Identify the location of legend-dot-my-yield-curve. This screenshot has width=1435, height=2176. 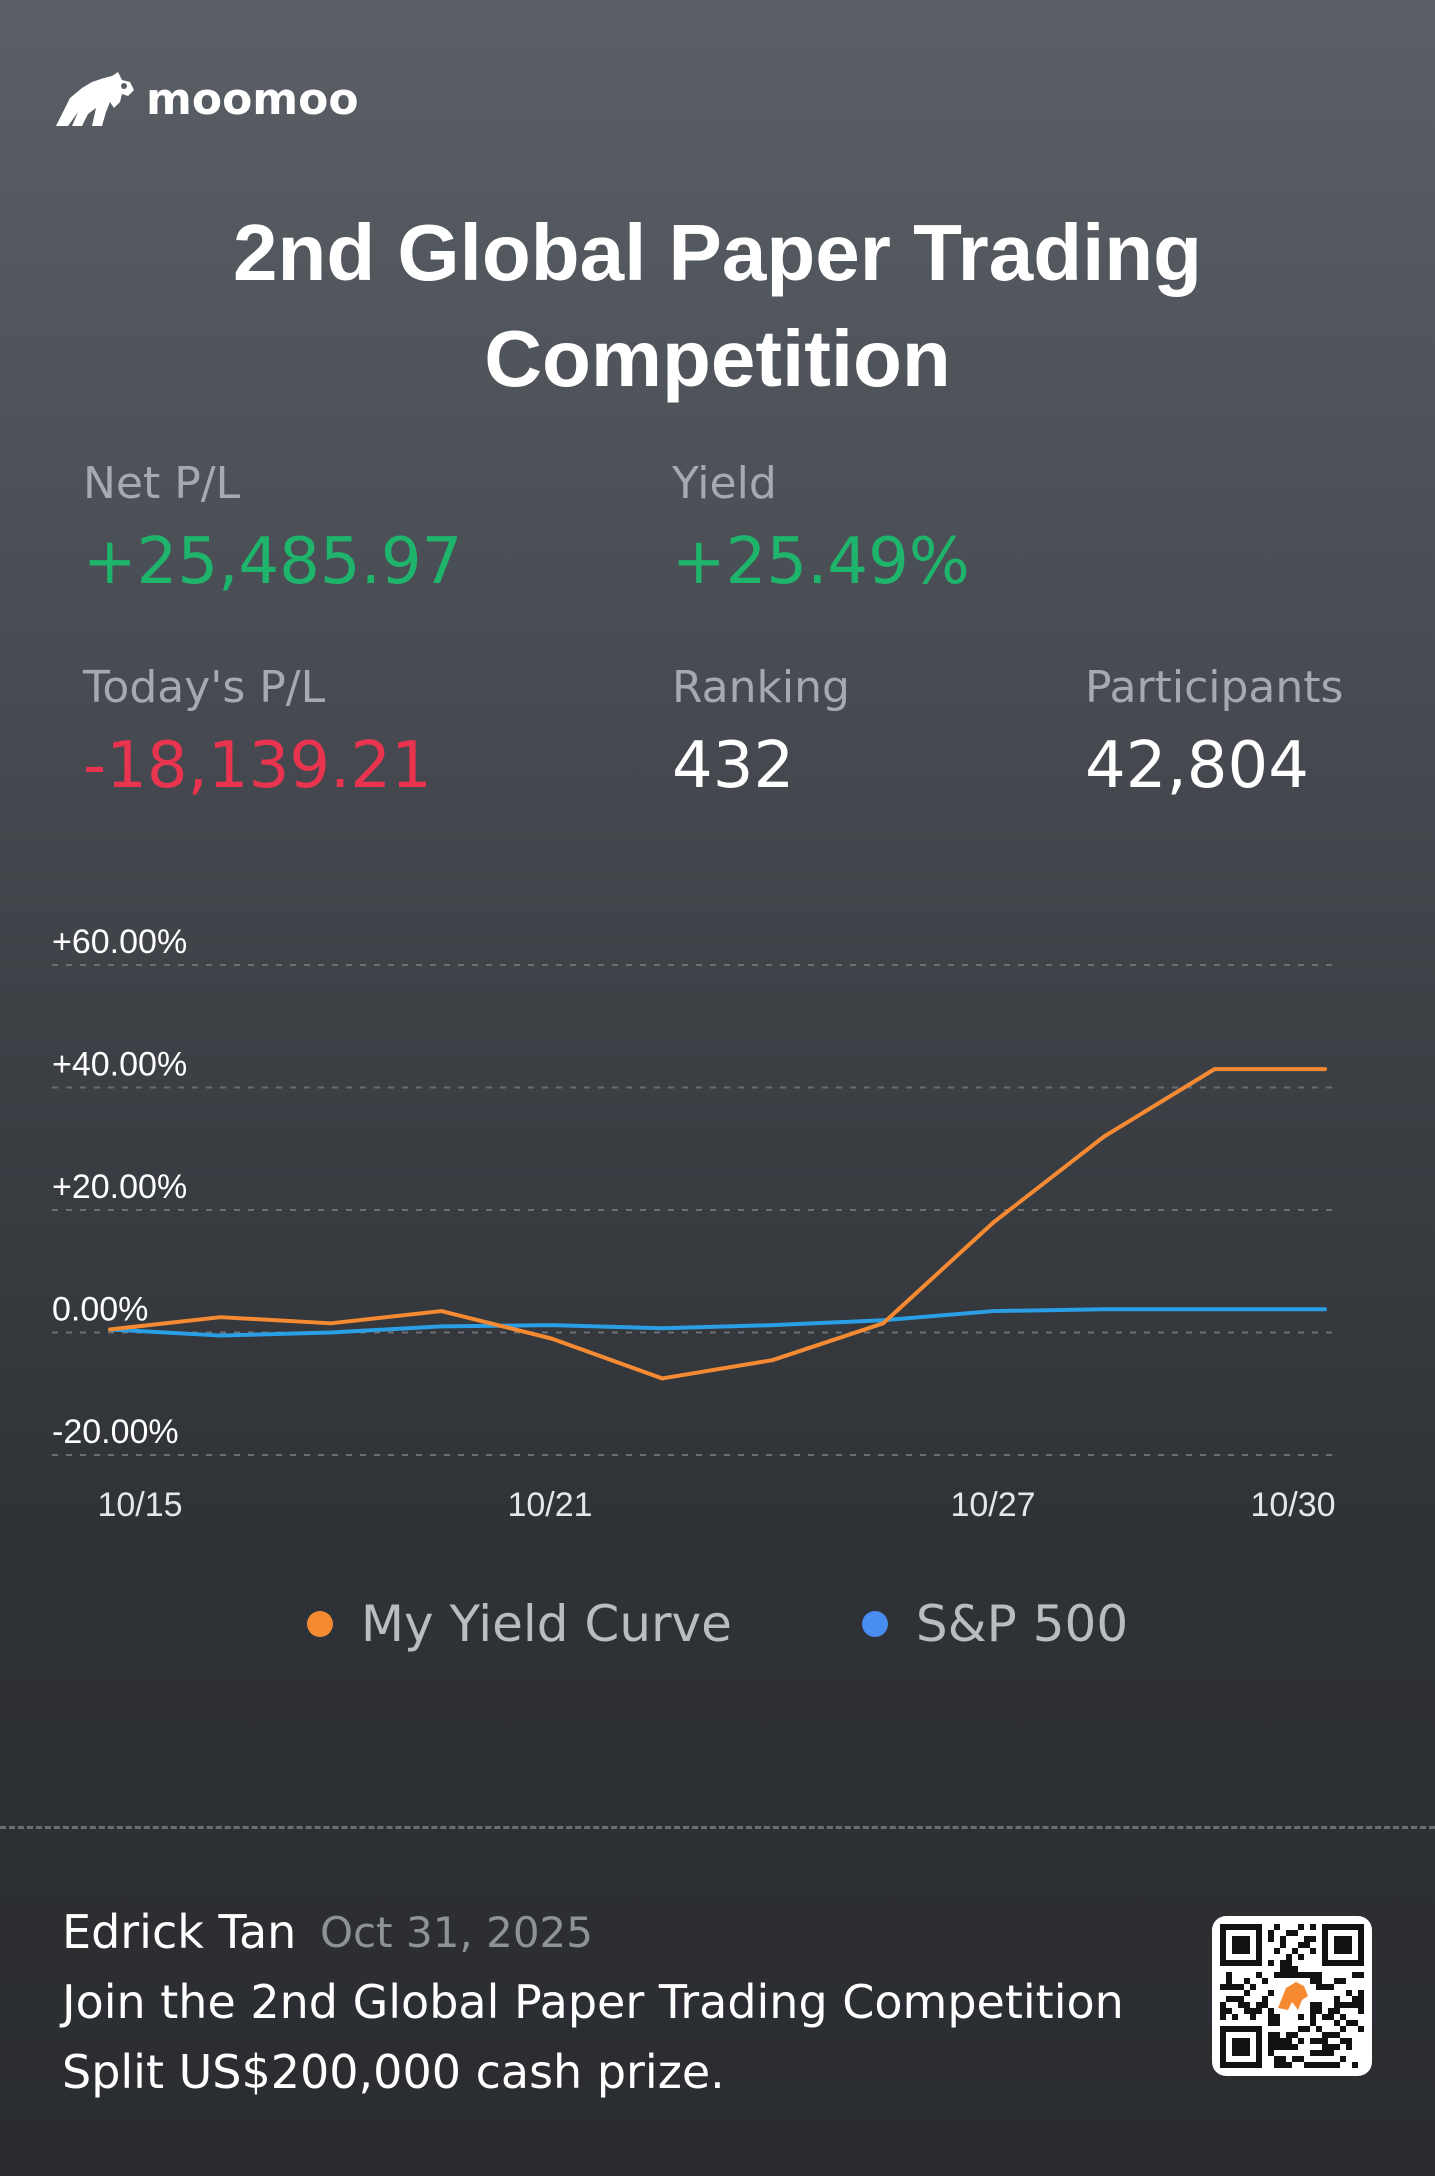
(319, 1624).